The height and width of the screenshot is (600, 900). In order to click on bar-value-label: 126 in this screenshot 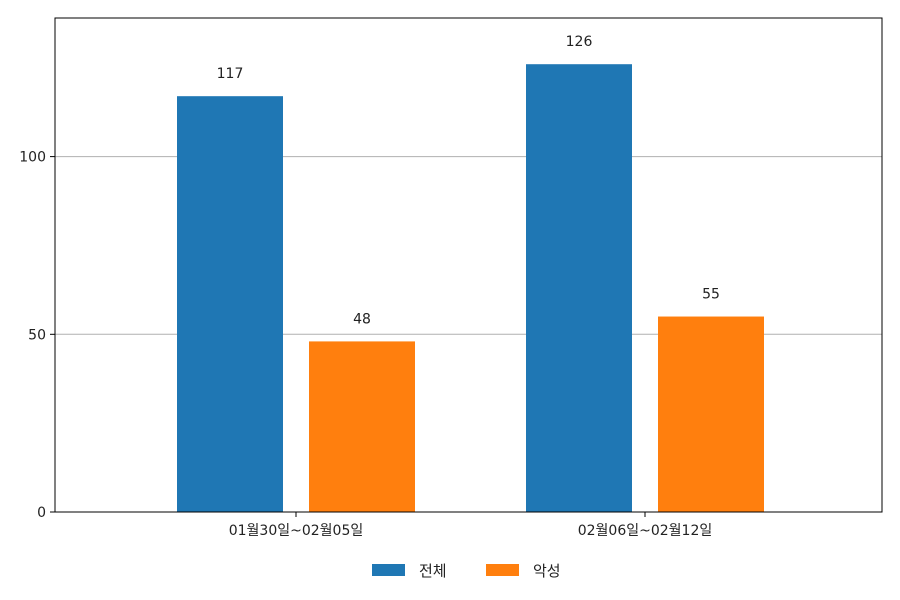, I will do `click(579, 42)`.